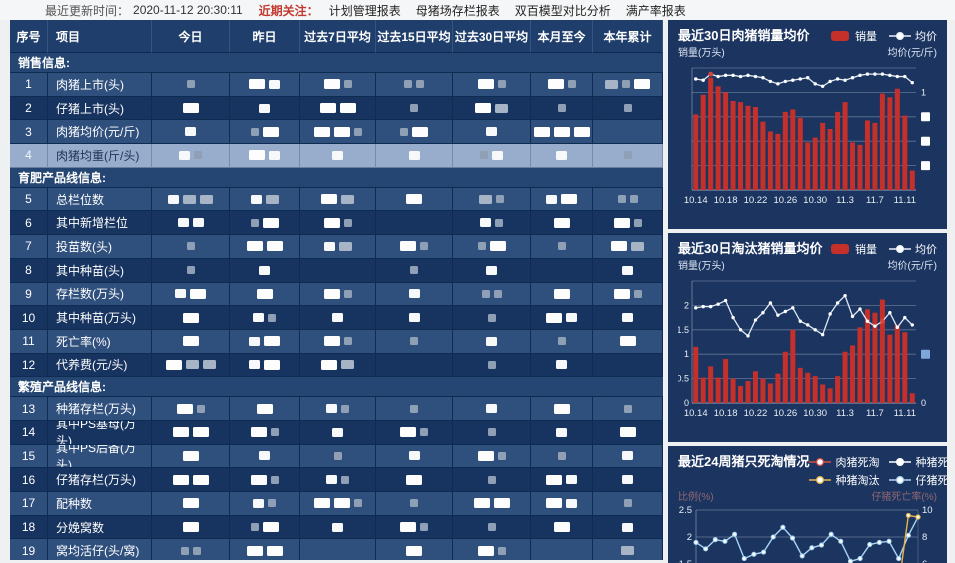 This screenshot has width=955, height=563. Describe the element at coordinates (336, 409) in the screenshot. I see `table-row: 13 种猪存栏(万头)` at that location.